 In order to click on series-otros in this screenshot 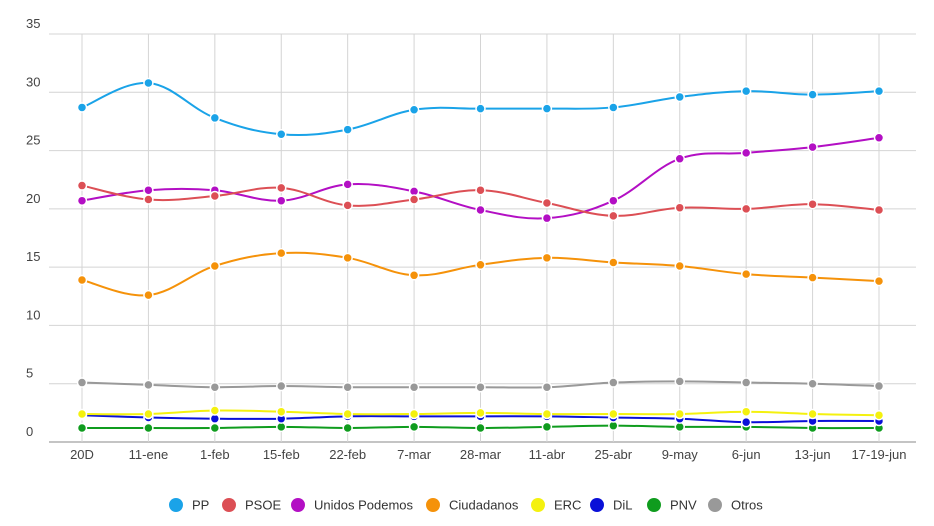, I will do `click(480, 384)`.